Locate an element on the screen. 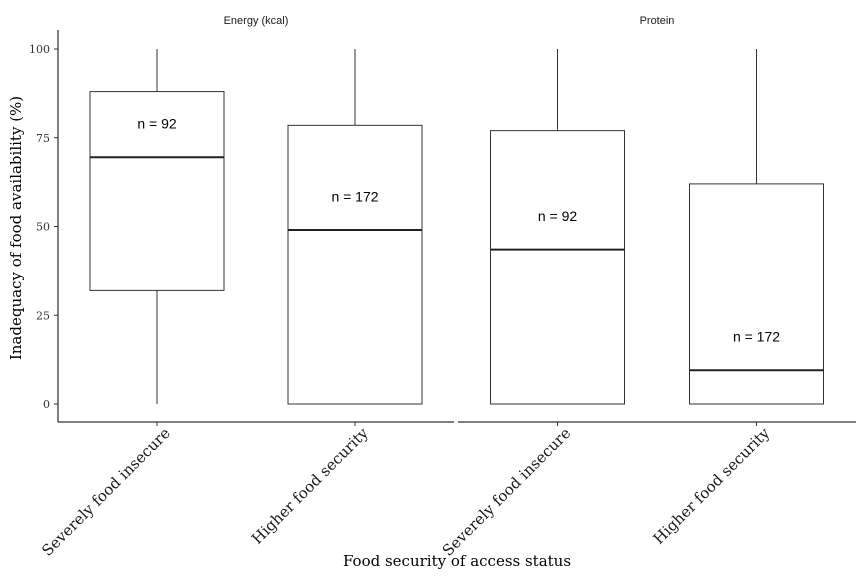 Image resolution: width=864 pixels, height=576 pixels. x-axis-title: Food security of access status is located at coordinates (457, 561).